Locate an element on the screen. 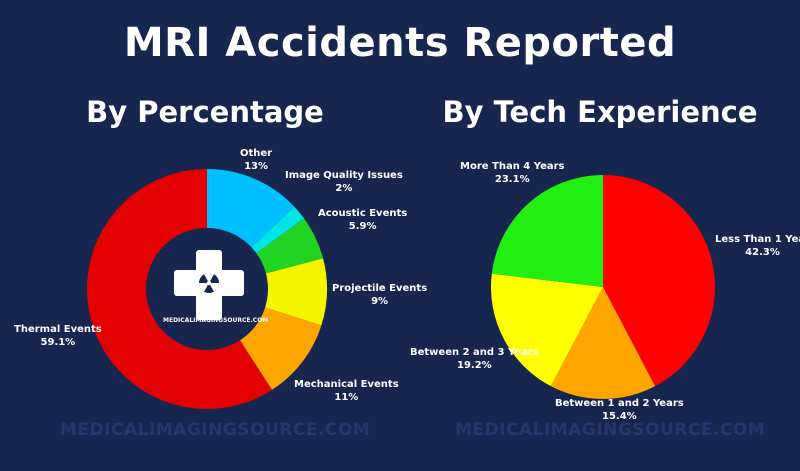 The width and height of the screenshot is (800, 471). label-thermal: Thermal Events 59.1% is located at coordinates (58, 336).